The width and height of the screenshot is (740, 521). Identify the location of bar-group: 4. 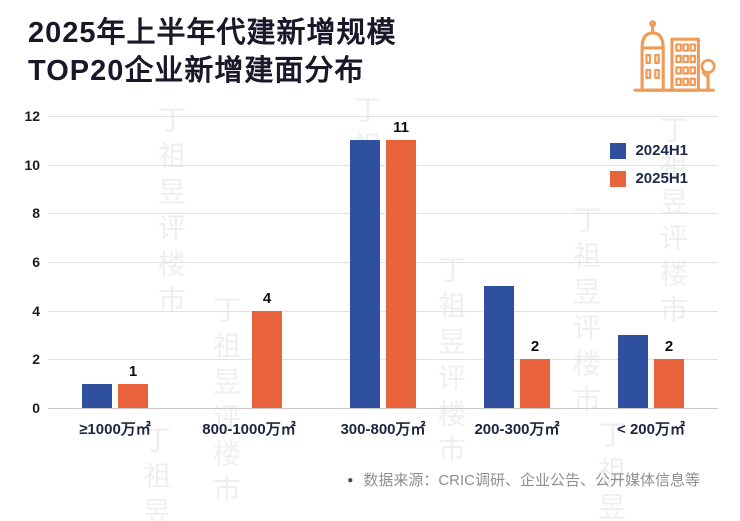
(249, 262).